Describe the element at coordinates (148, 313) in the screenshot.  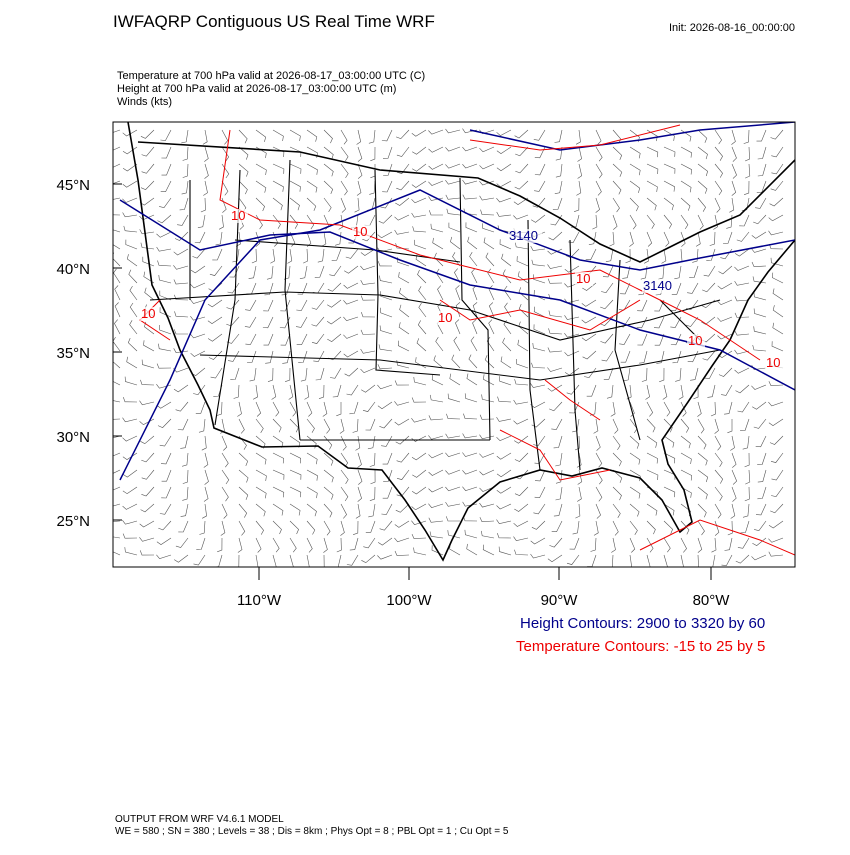
I see `contour-label: 10` at that location.